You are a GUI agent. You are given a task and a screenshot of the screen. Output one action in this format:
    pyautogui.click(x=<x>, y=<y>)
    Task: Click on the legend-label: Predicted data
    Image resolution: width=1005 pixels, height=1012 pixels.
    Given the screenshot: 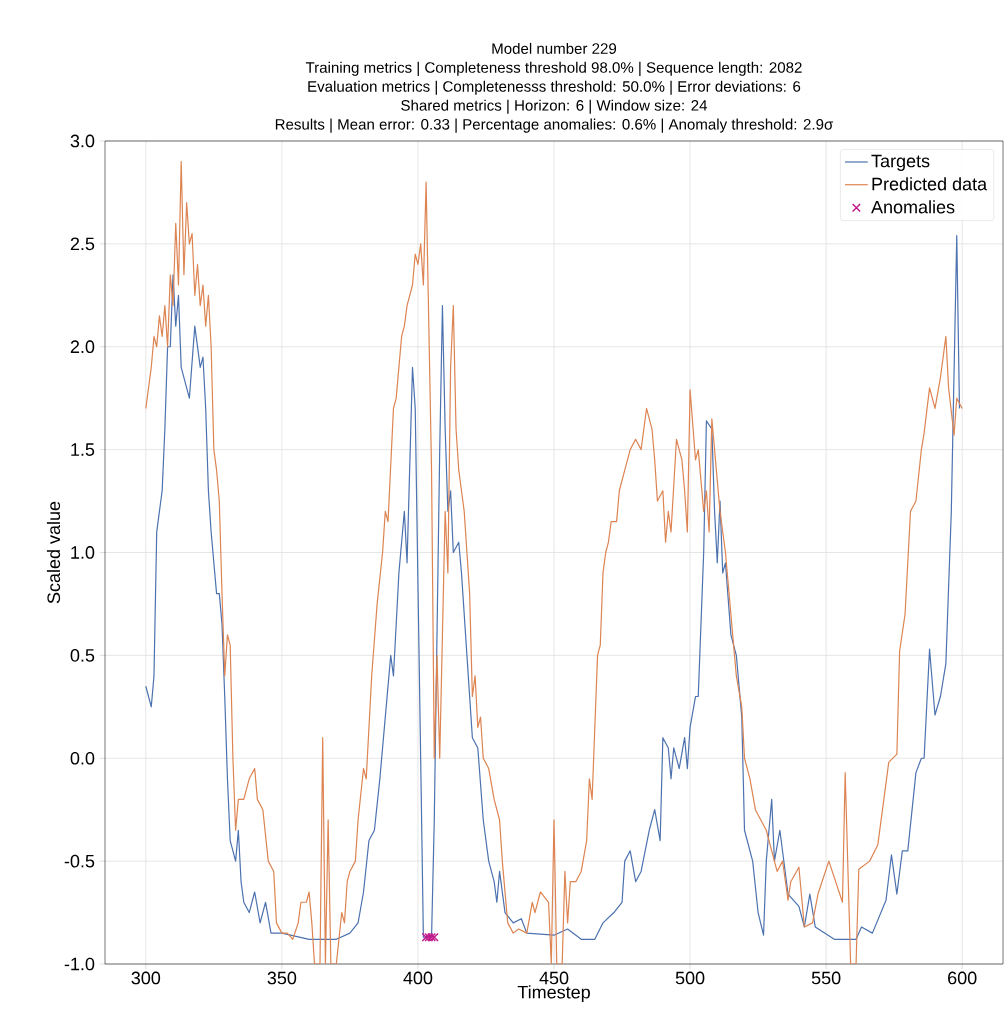 What is the action you would take?
    pyautogui.click(x=930, y=184)
    